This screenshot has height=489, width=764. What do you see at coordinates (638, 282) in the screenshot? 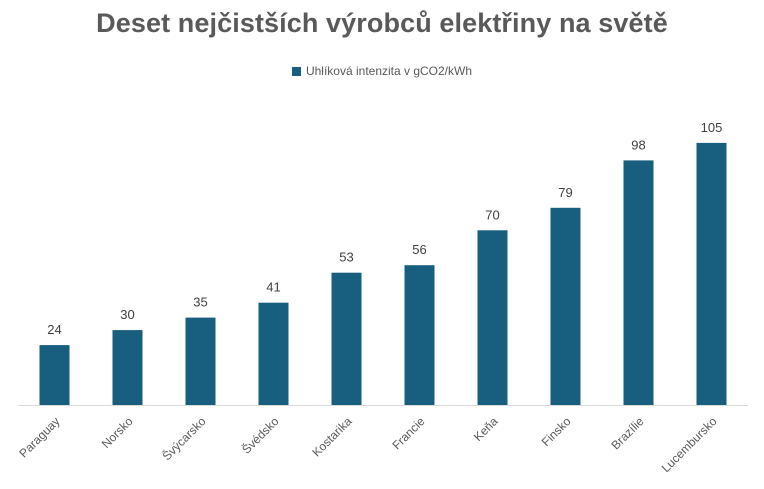
I see `bar-brazílie` at bounding box center [638, 282].